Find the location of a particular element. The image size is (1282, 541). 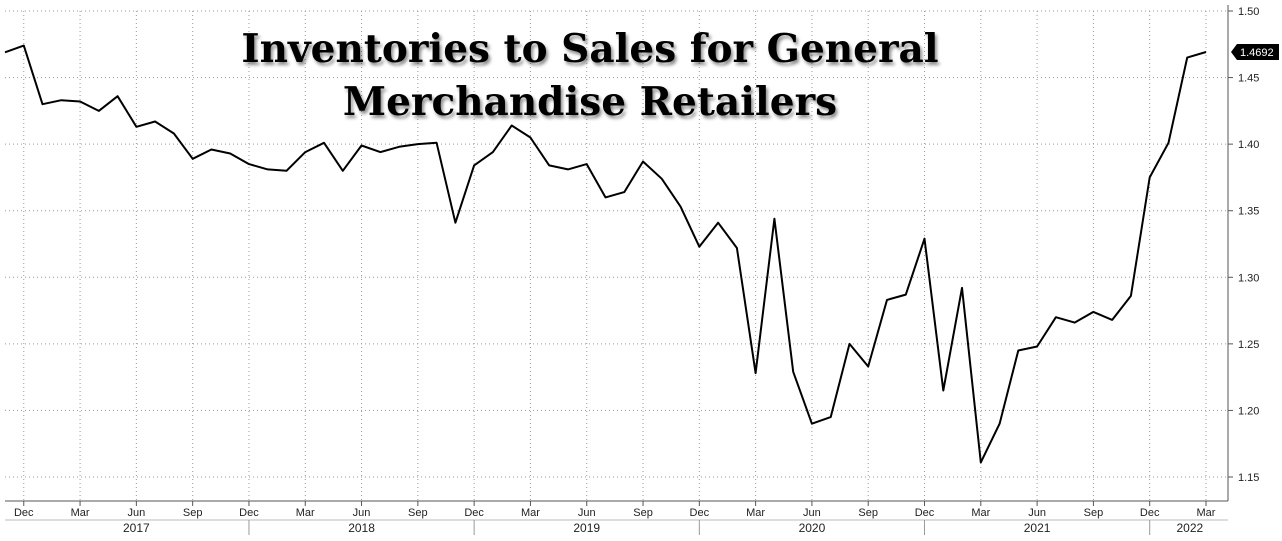

chart-title-line-1: Inventories to Sales for General is located at coordinates (589, 49).